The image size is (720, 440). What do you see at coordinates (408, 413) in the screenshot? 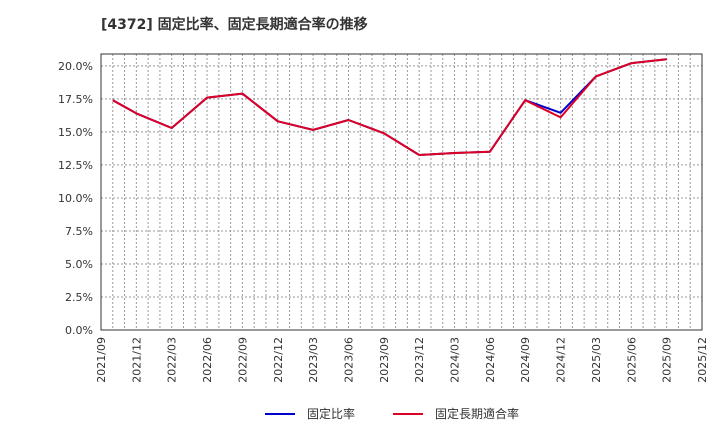
I see `legend-swatch-red` at bounding box center [408, 413].